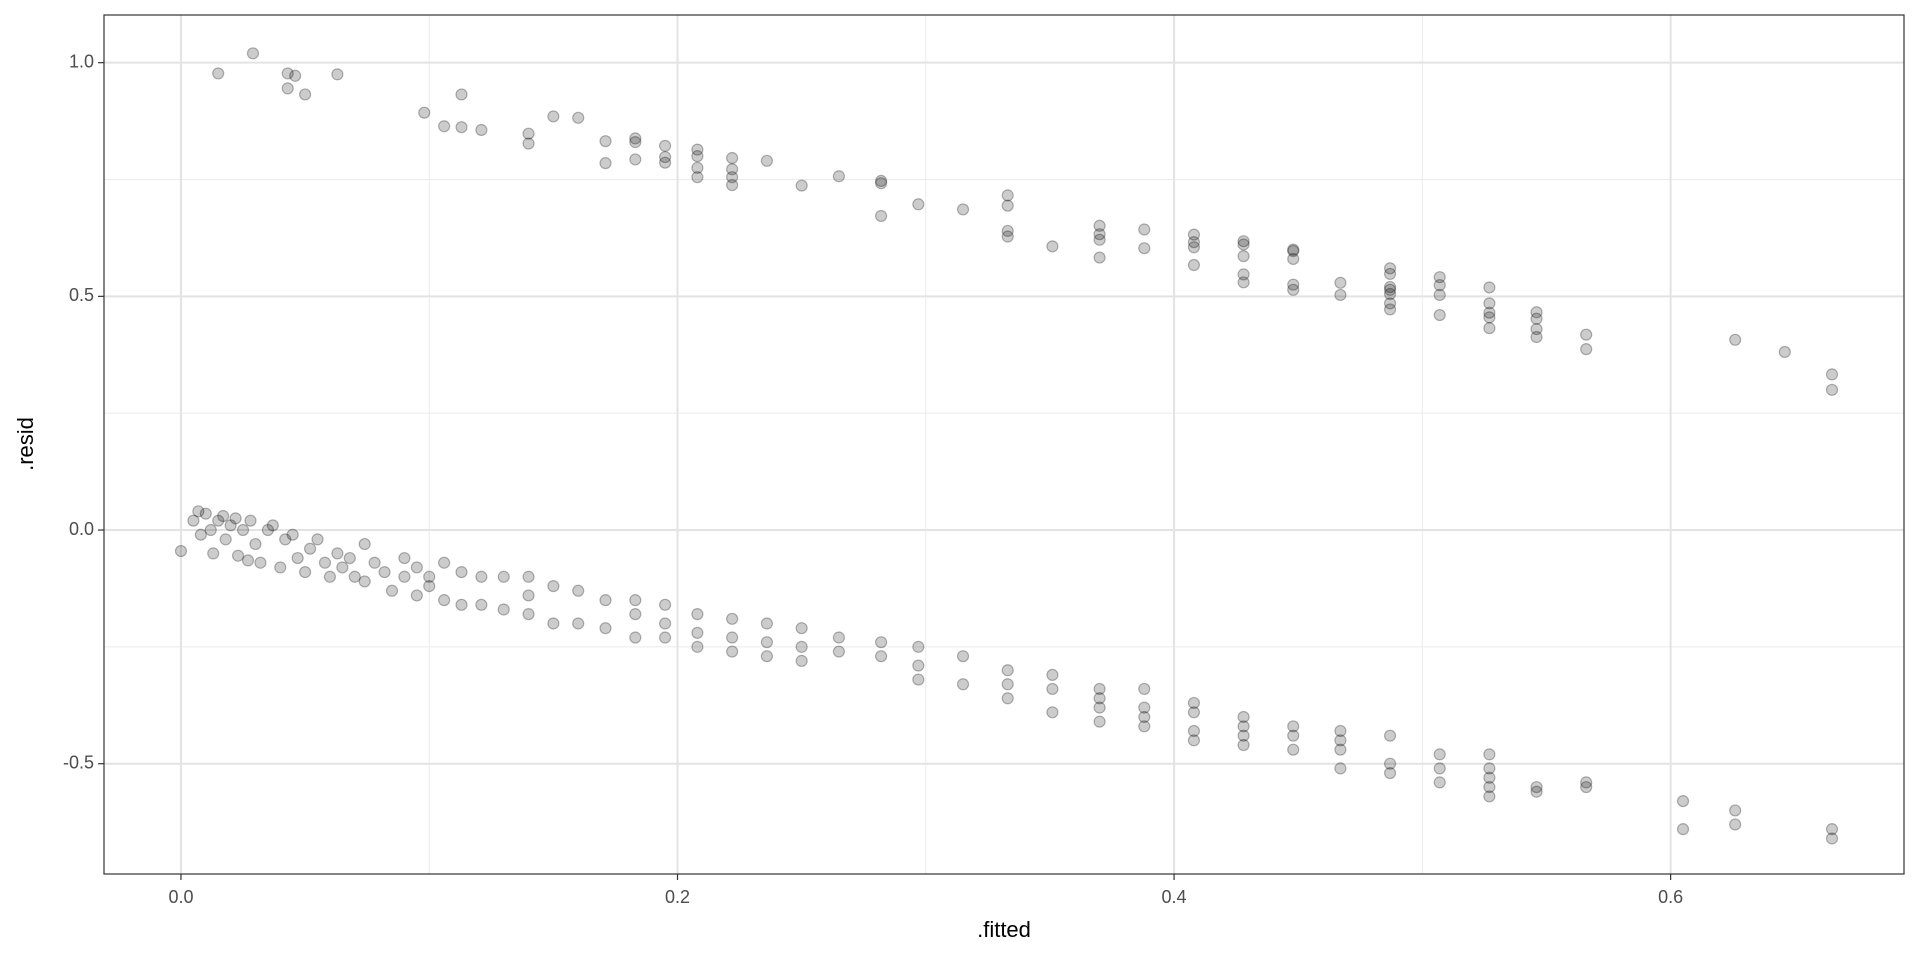 Image resolution: width=1920 pixels, height=960 pixels. I want to click on x-tick-label: 0.4, so click(1174, 897).